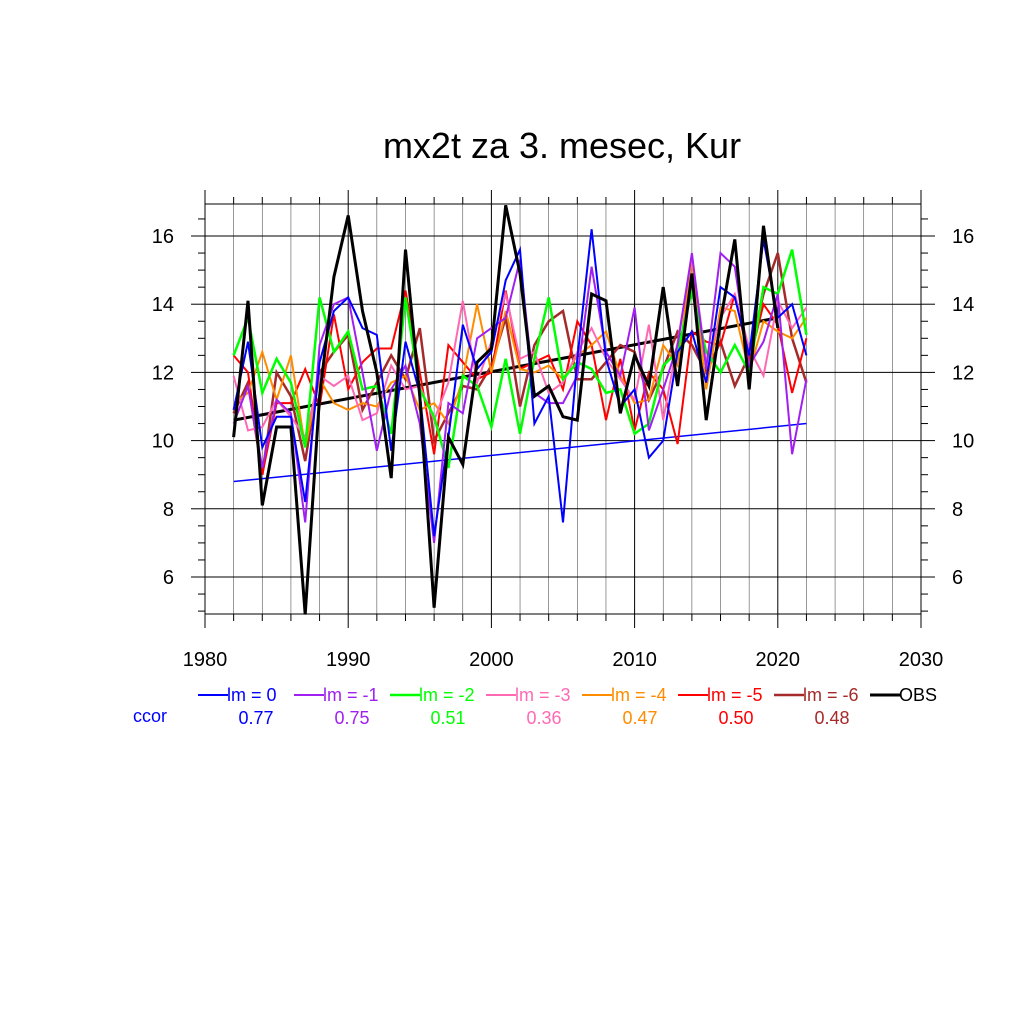  What do you see at coordinates (348, 660) in the screenshot?
I see `x-tick-label: 1990` at bounding box center [348, 660].